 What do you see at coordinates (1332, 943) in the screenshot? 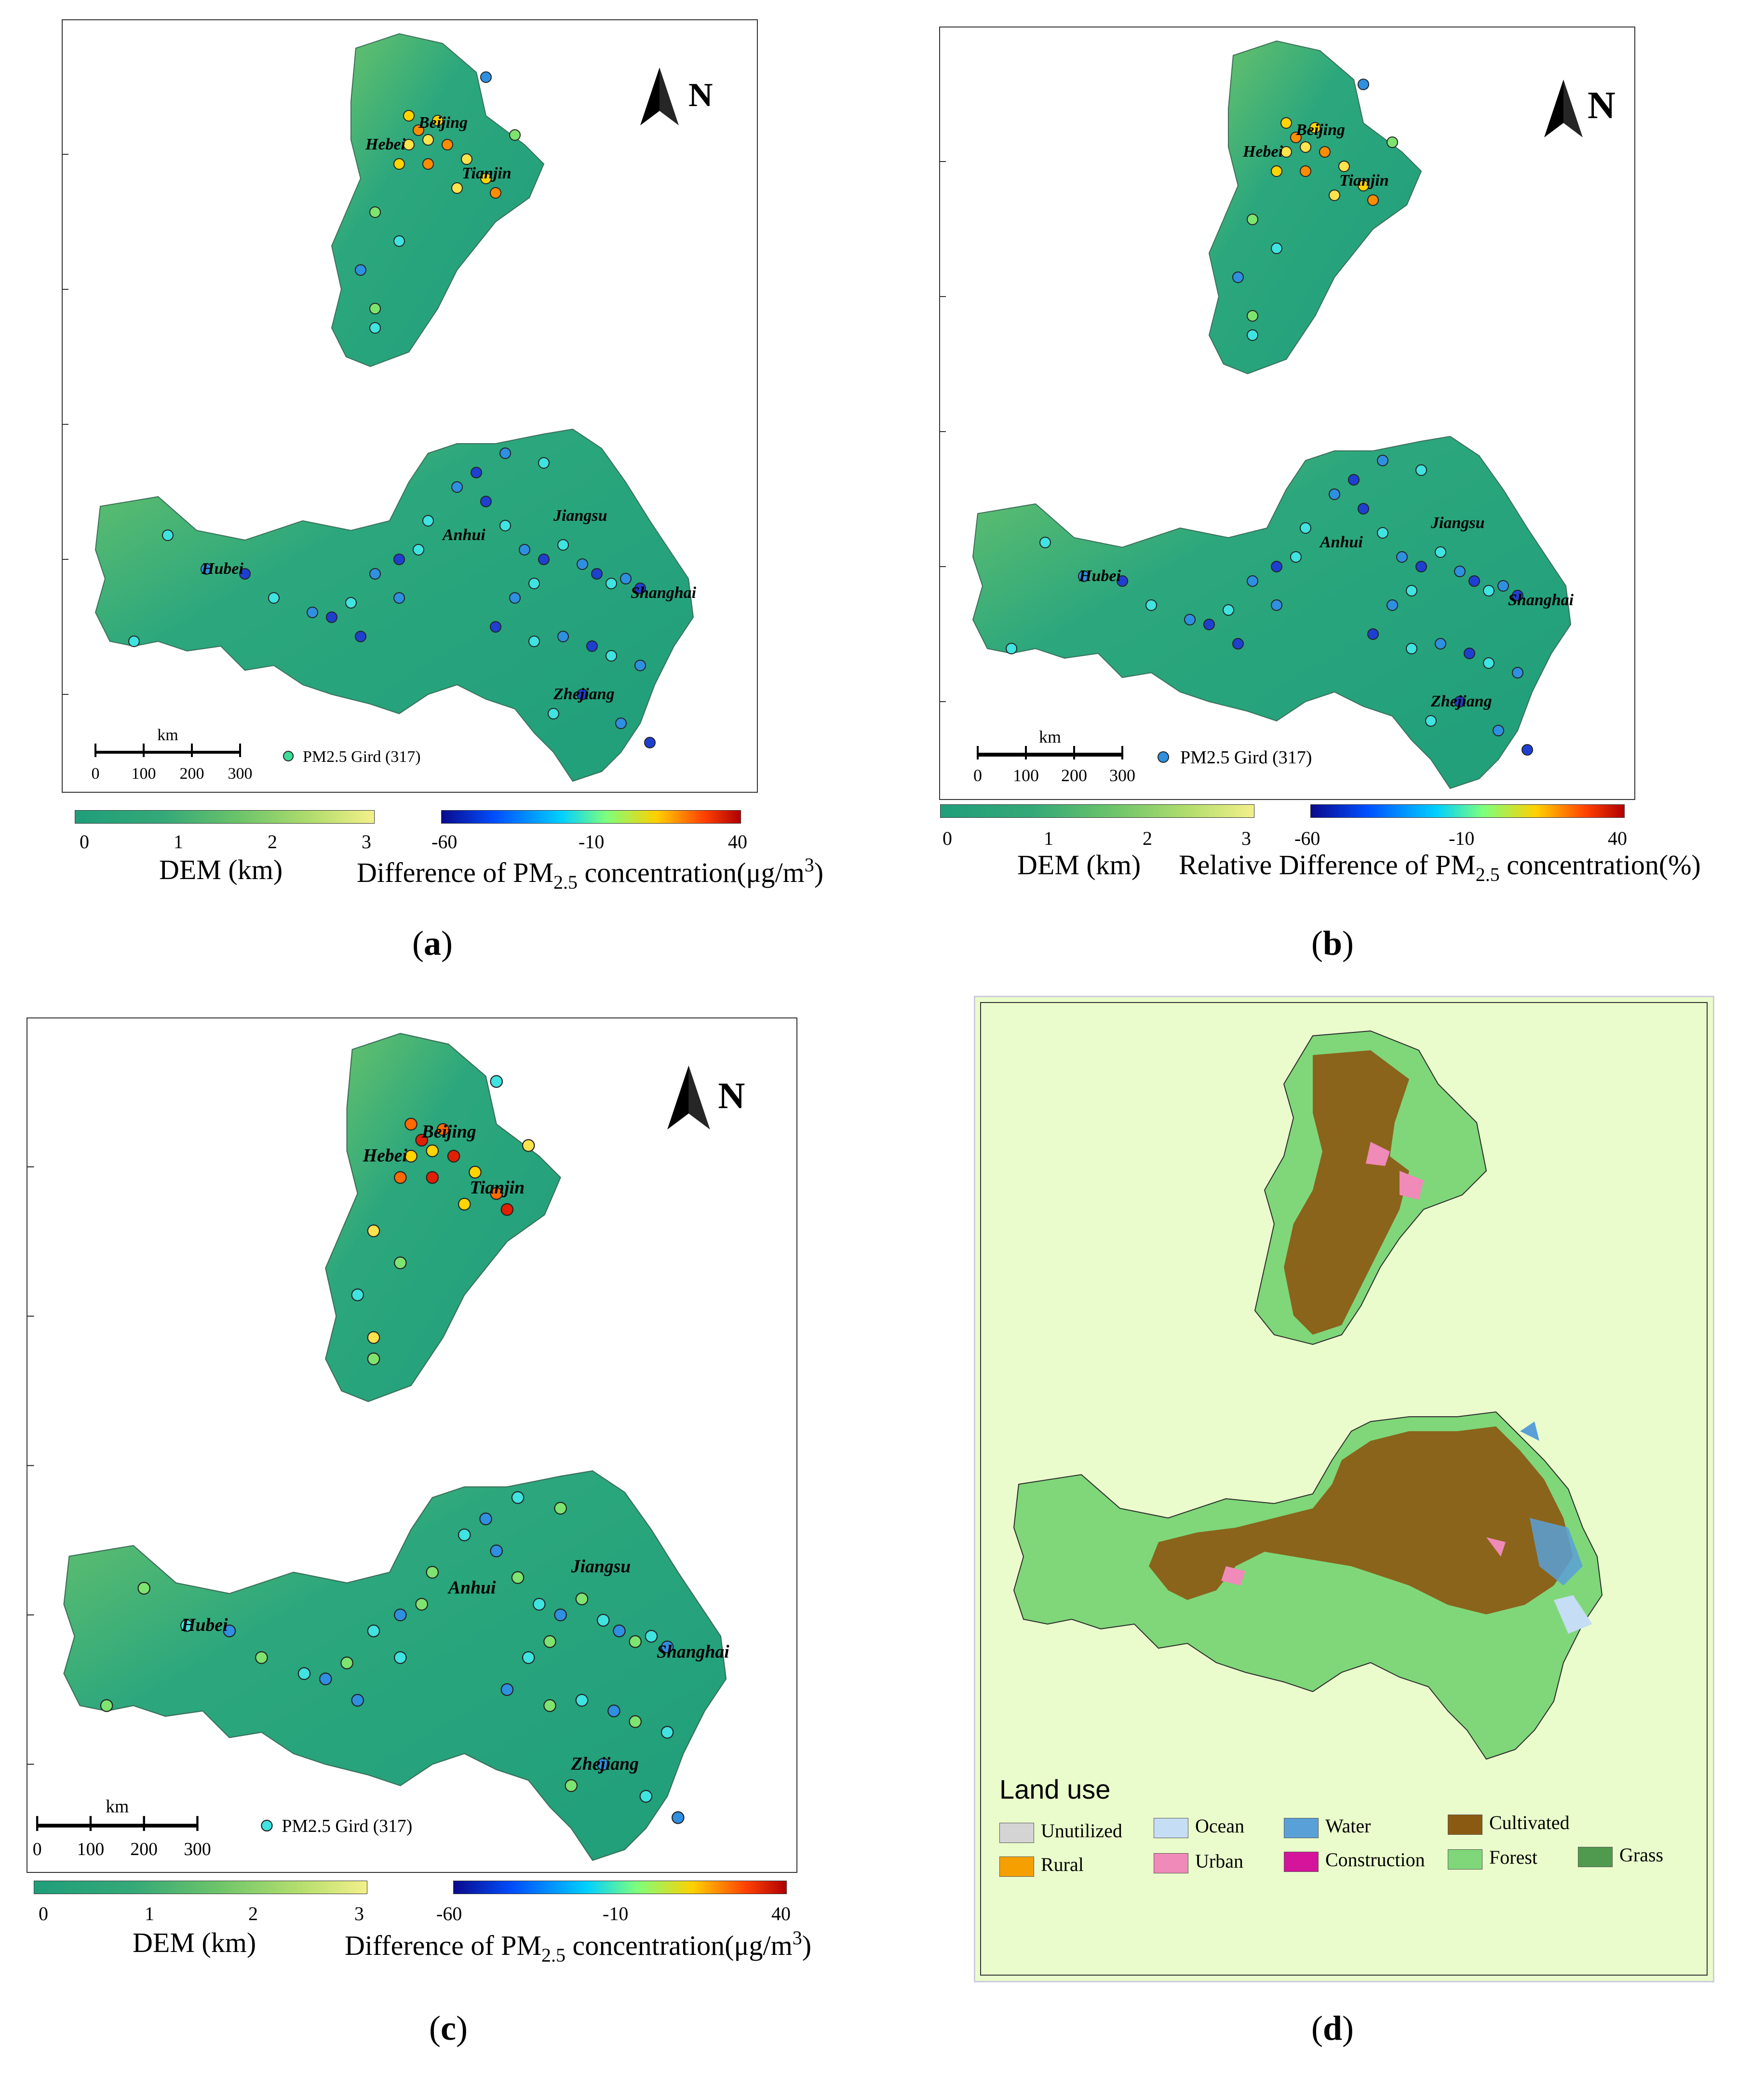
I see `panel-label-b: (b)` at bounding box center [1332, 943].